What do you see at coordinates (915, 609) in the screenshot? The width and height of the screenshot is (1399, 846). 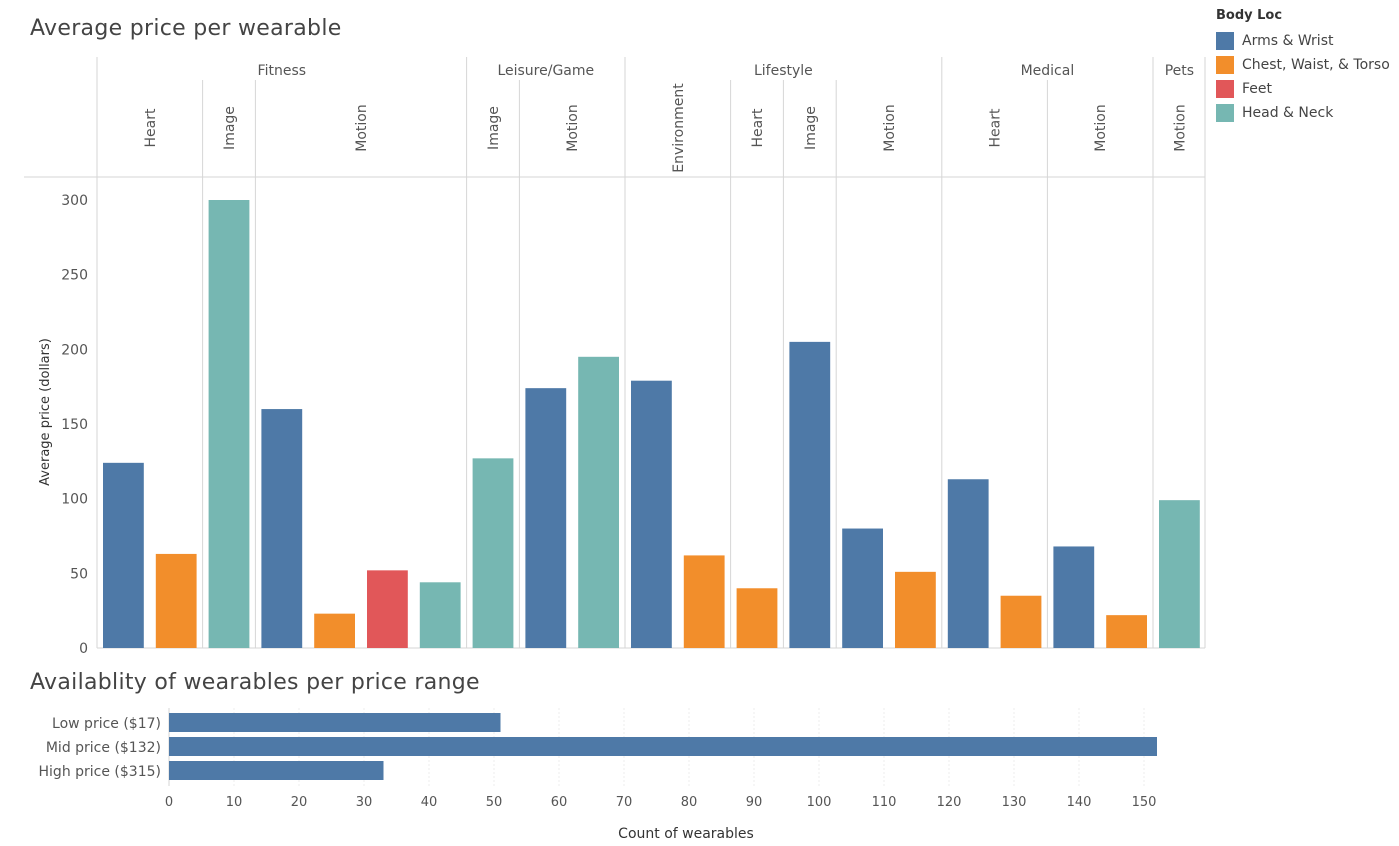 I see `bar-lifestyle-motion-chest-waist-torso` at bounding box center [915, 609].